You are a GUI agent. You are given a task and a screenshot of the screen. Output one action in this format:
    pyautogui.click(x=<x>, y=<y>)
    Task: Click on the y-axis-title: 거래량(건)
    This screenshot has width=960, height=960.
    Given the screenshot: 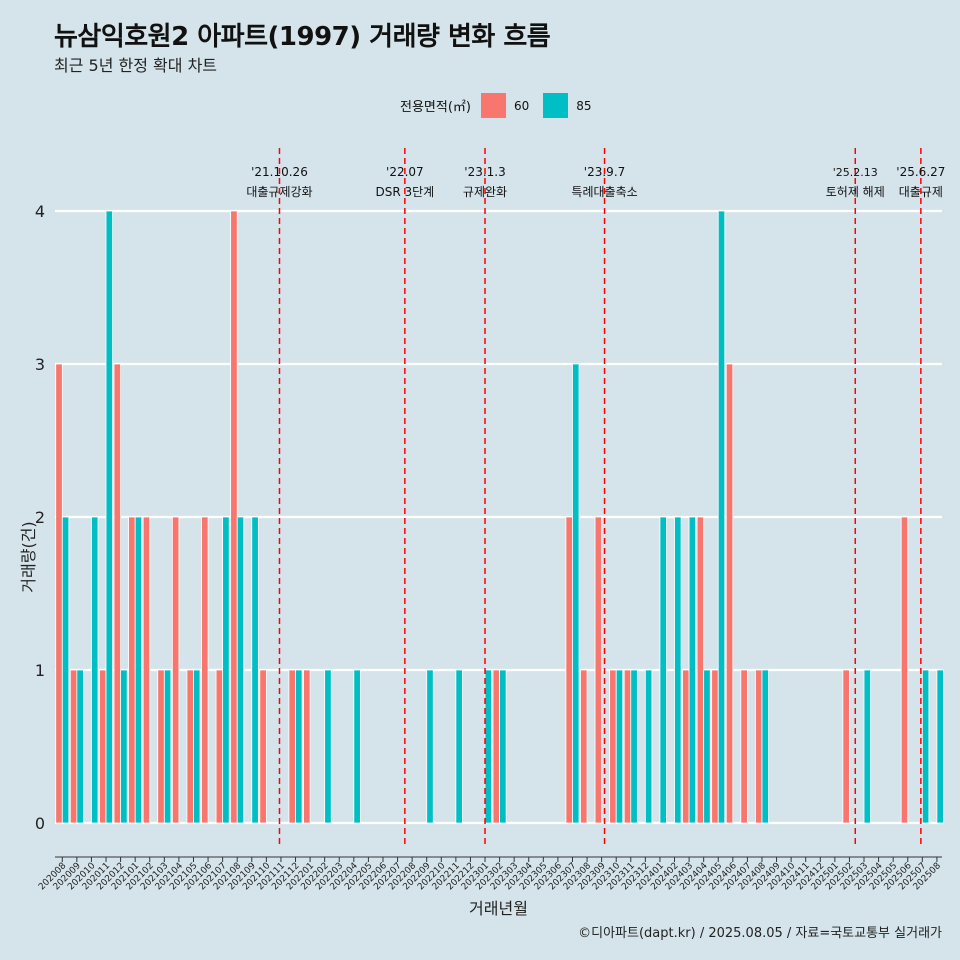 What is the action you would take?
    pyautogui.click(x=28, y=556)
    